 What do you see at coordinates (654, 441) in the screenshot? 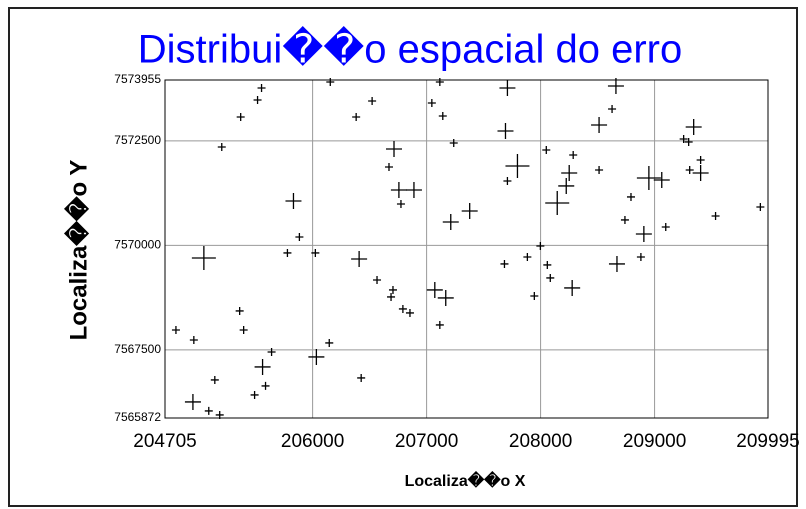
I see `x-tick-label: 209000` at bounding box center [654, 441].